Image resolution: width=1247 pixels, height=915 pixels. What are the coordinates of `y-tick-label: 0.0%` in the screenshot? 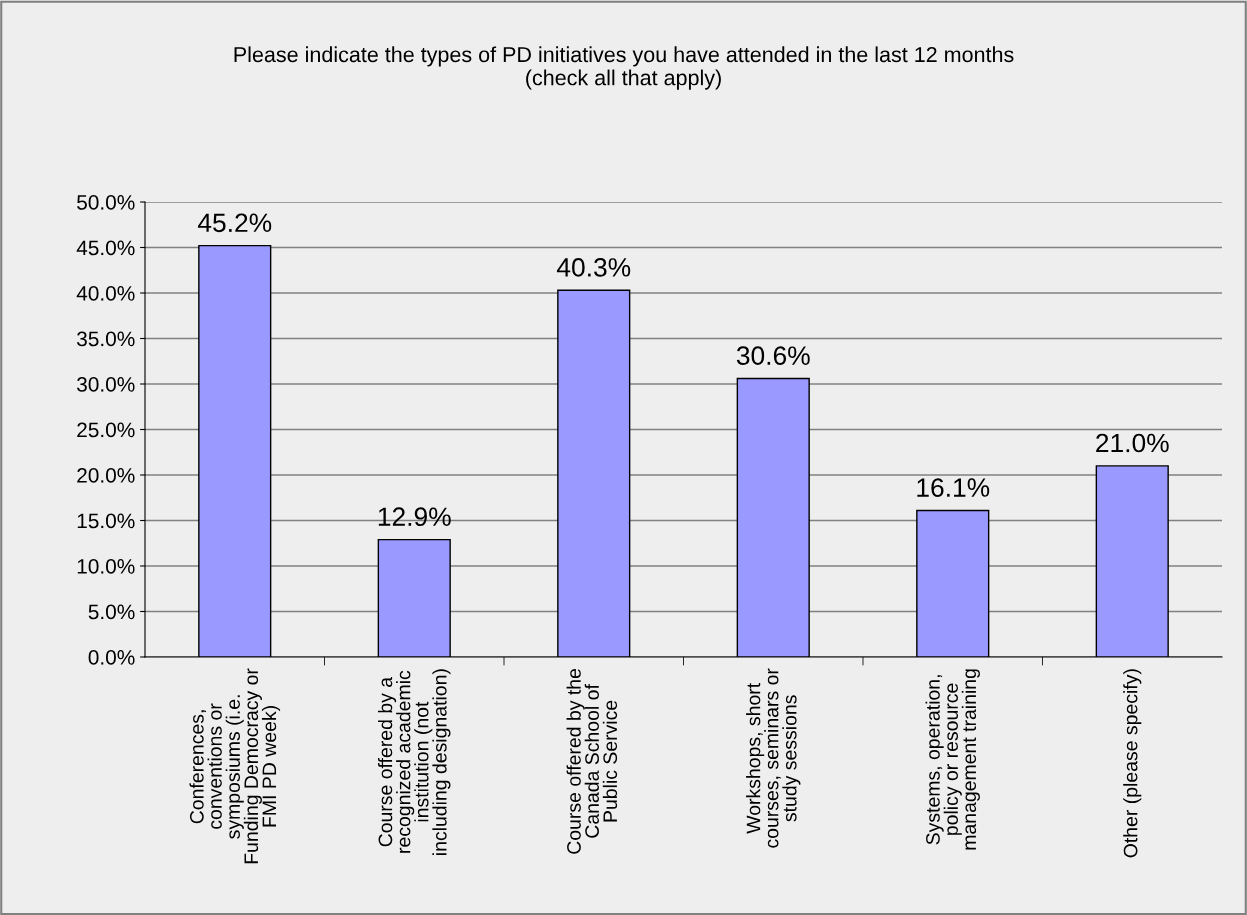 It's located at (111, 657).